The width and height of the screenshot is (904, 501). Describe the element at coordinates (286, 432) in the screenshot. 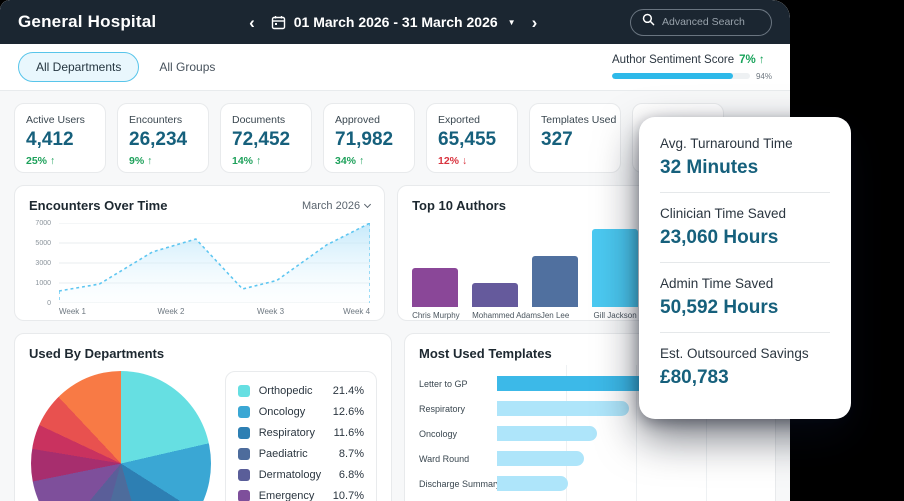

I see `legend-label: Respiratory` at that location.